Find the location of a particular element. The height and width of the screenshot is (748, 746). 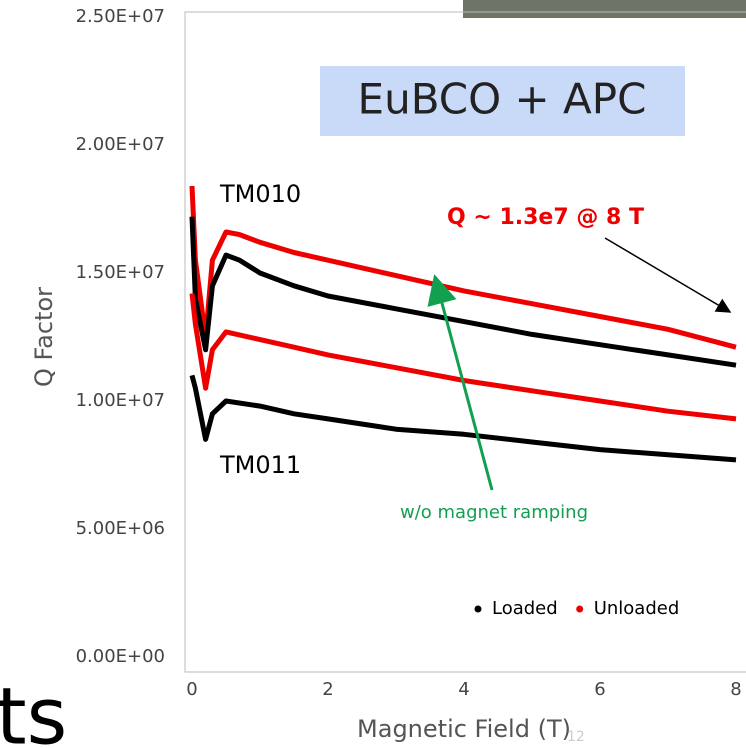

annotation: TM011 is located at coordinates (260, 465).